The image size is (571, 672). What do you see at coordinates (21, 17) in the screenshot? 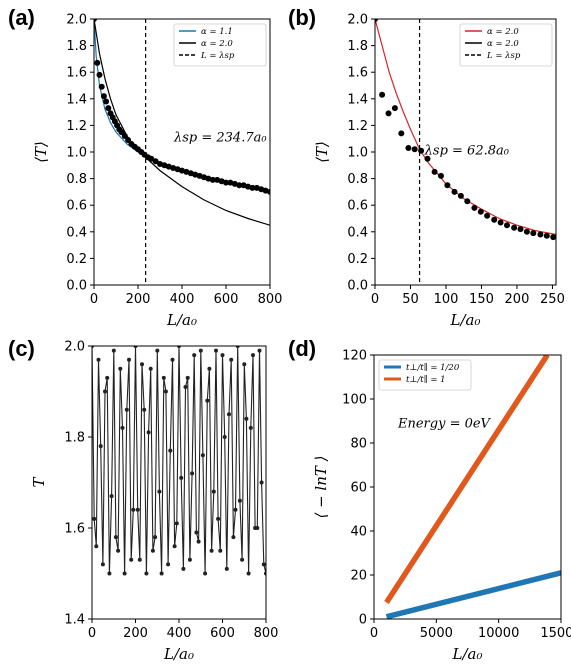
I see `panel-tag: (a)` at bounding box center [21, 17].